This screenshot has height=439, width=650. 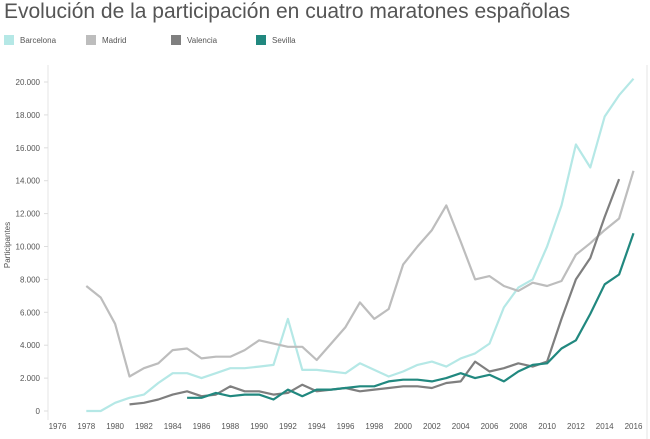 What do you see at coordinates (230, 426) in the screenshot?
I see `x-tick-label: 1988` at bounding box center [230, 426].